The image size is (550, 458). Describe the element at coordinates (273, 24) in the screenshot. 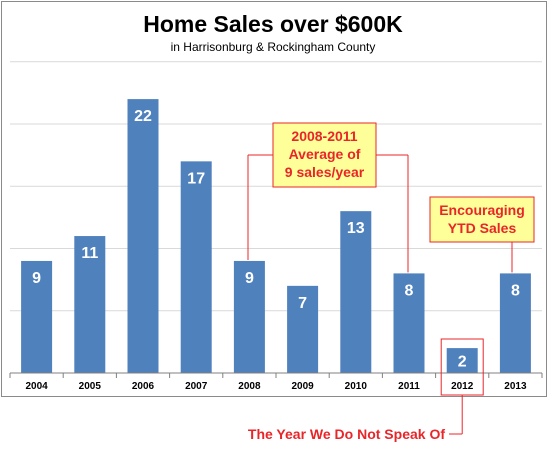

I see `chart-title: Home Sales over $600K` at that location.